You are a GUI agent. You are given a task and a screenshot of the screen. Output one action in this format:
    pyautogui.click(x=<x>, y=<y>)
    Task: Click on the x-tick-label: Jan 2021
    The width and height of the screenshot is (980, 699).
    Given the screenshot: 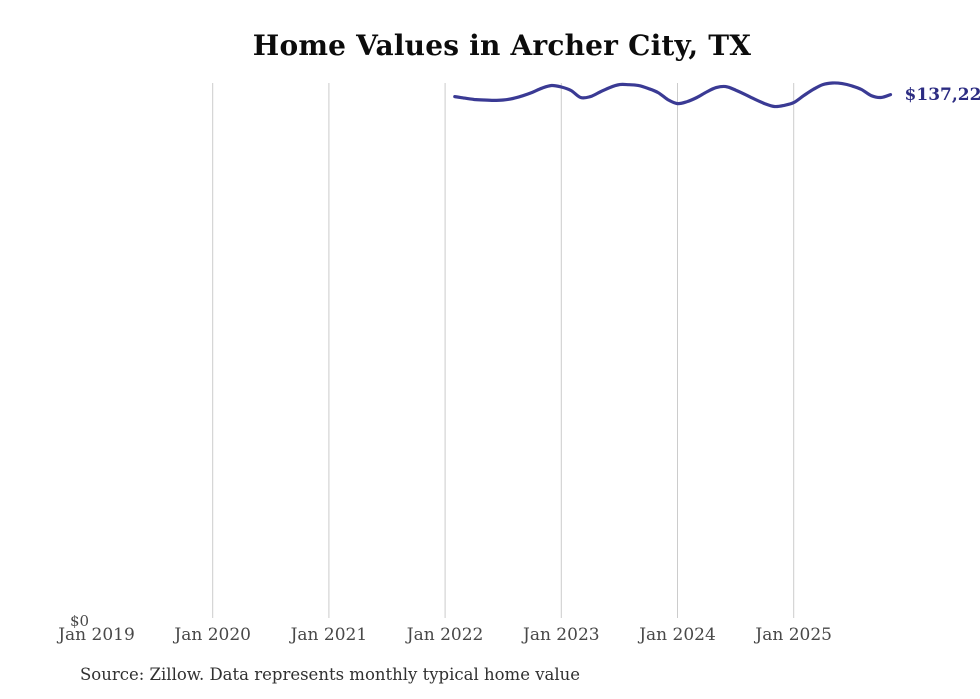 What is the action you would take?
    pyautogui.click(x=329, y=635)
    